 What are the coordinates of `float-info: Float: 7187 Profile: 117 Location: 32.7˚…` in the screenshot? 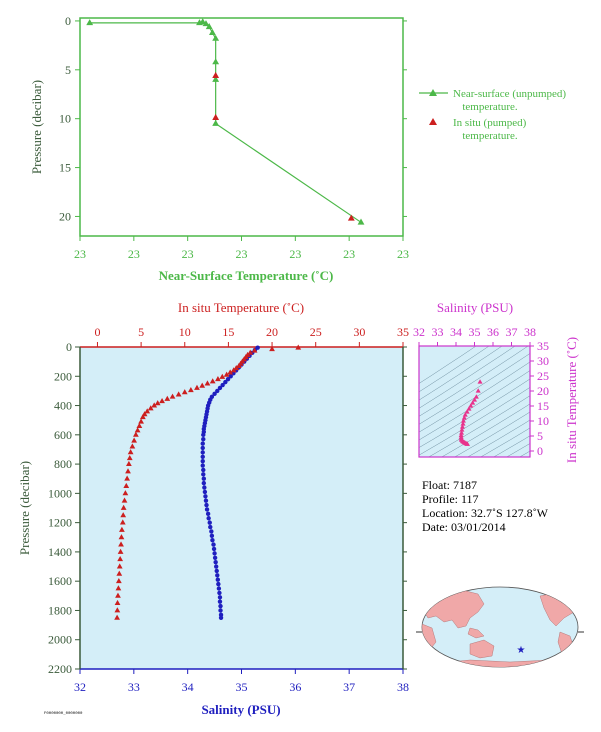 It's located at (485, 506).